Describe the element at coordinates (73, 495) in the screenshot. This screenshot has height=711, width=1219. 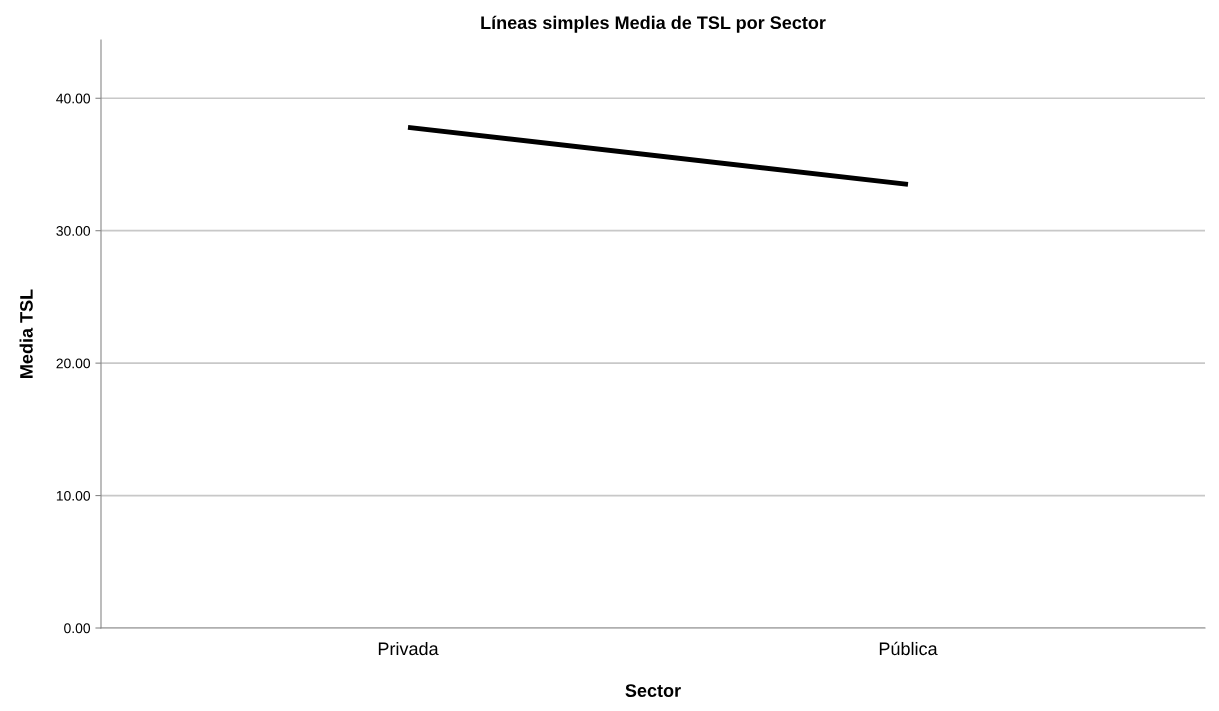
I see `y-tick-label: 10.00` at that location.